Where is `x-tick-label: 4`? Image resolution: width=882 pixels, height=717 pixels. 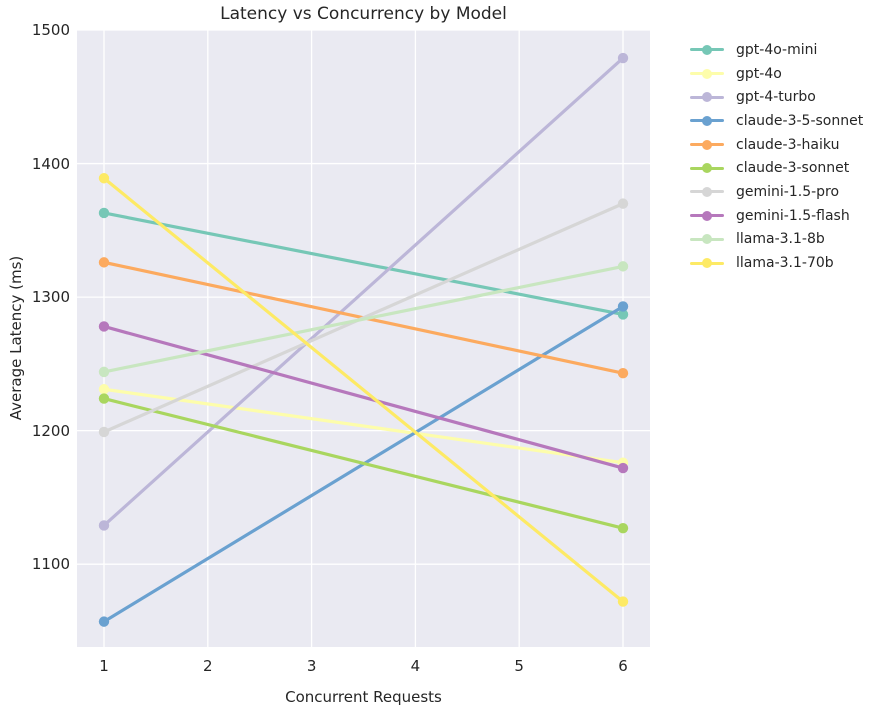 x-tick-label: 4 is located at coordinates (415, 666).